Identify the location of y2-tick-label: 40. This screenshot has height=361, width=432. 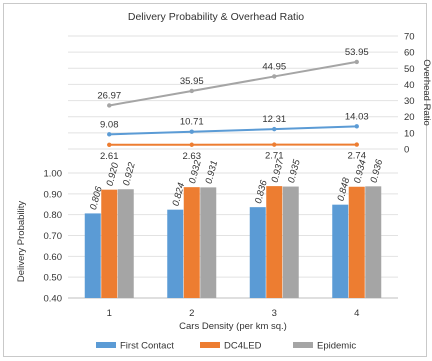
(409, 85).